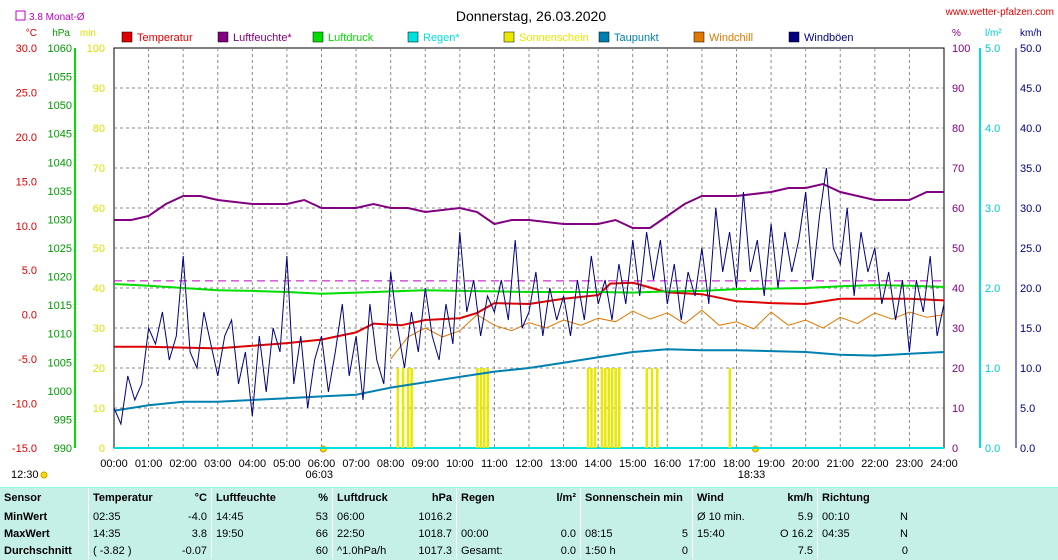  I want to click on wind-tick-label: 10.0, so click(1030, 369).